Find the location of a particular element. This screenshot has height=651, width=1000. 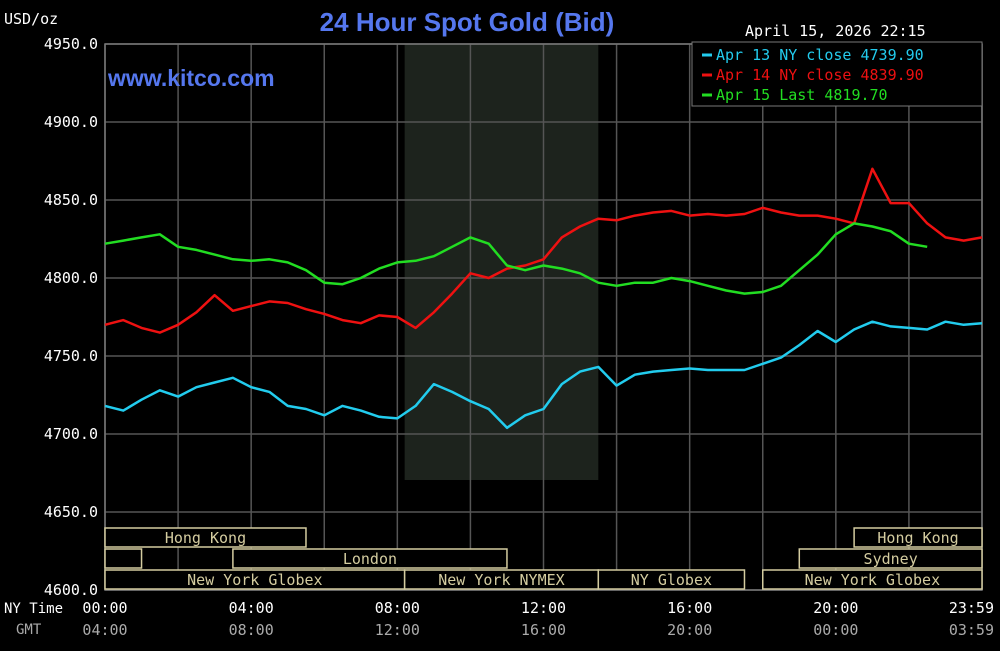

y-tick-label: 4650.0 is located at coordinates (71, 512).